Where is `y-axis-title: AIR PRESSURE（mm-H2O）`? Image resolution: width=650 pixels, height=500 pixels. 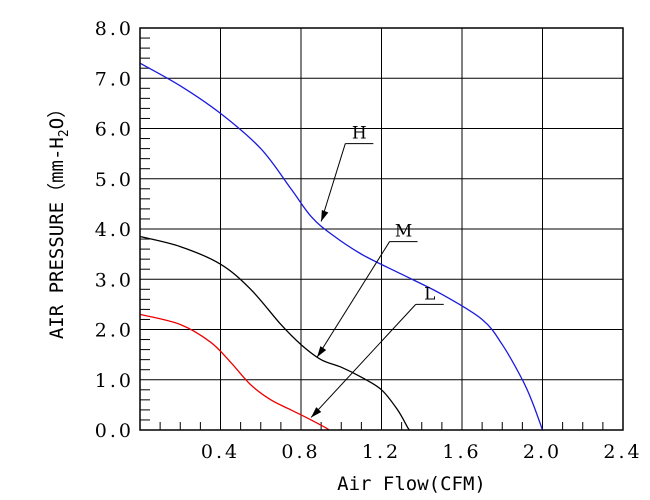 y-axis-title: AIR PRESSURE（mm-H2O） is located at coordinates (59, 219).